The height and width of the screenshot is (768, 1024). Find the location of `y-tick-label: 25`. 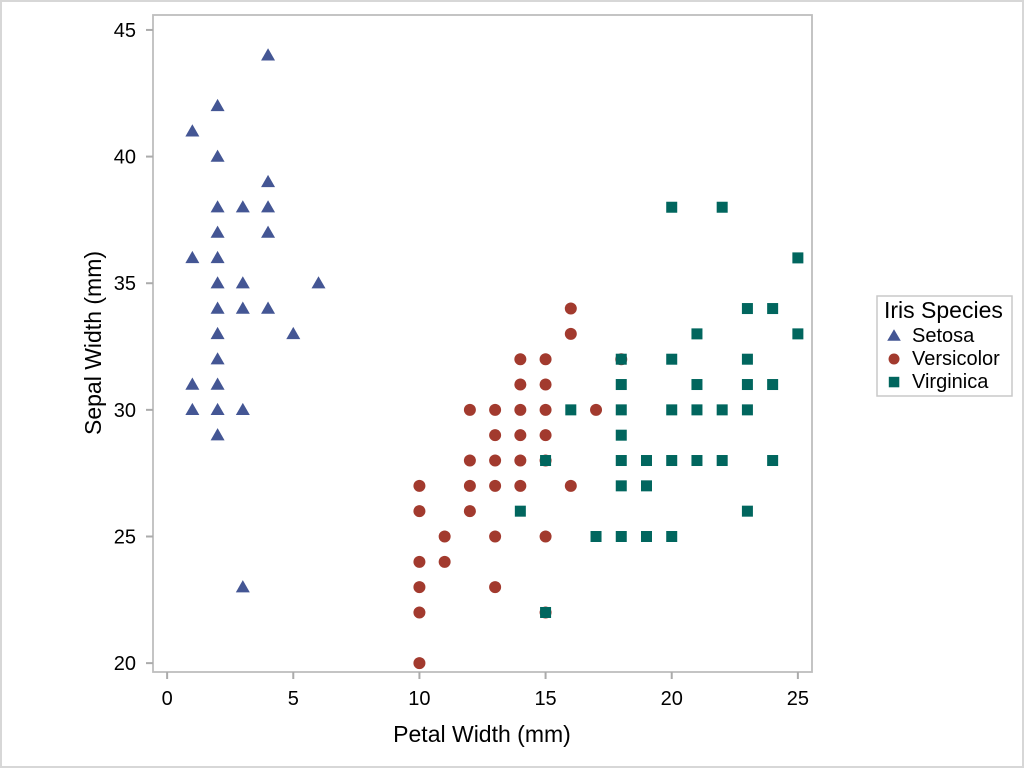

y-tick-label: 25 is located at coordinates (125, 537).